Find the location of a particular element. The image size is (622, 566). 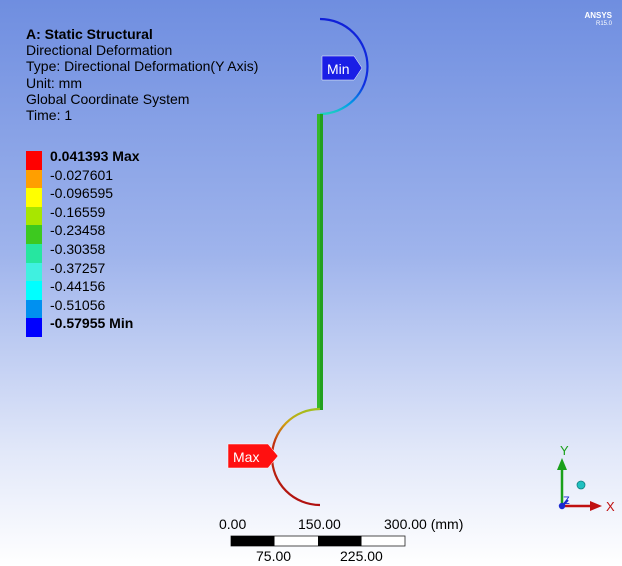

legend-min-label: -0.57955 Min is located at coordinates (92, 323).